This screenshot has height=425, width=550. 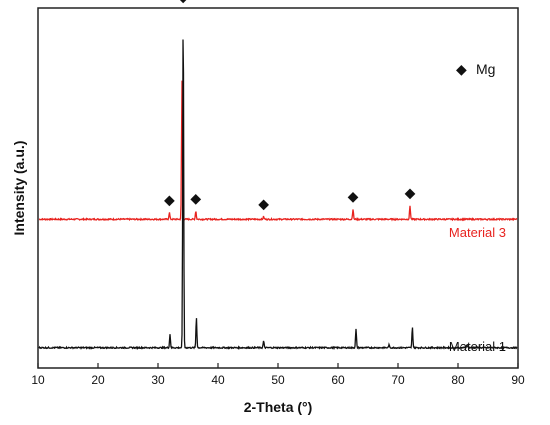 I want to click on legend-marker-icon: ◆, so click(x=461, y=69).